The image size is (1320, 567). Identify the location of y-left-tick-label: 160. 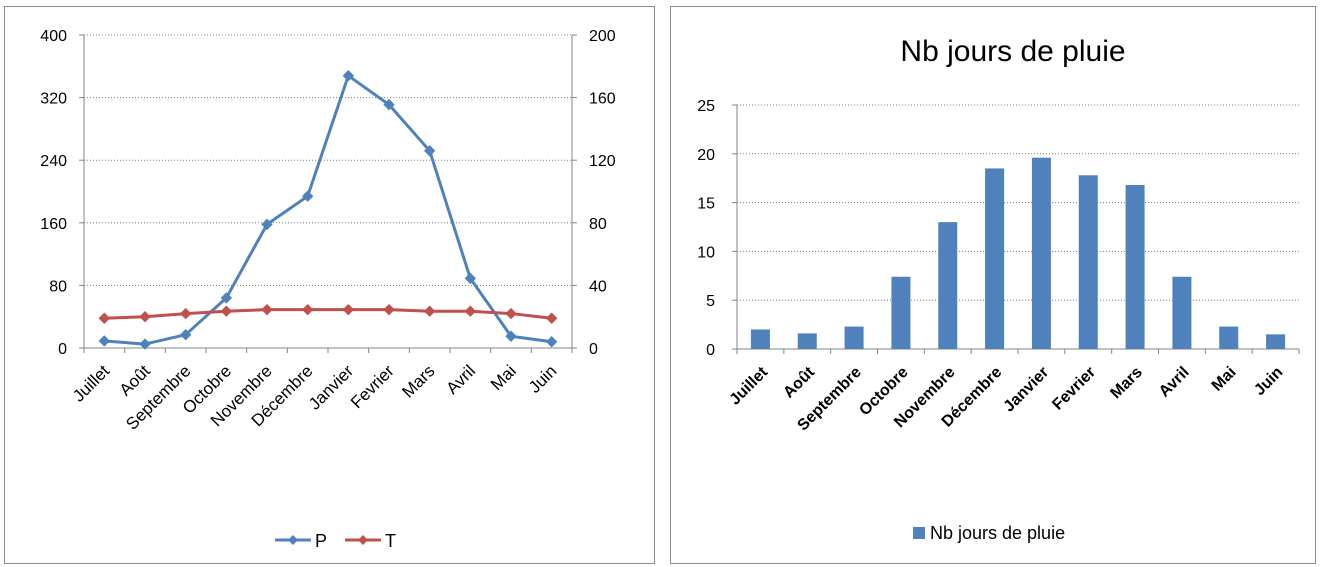
(53, 224).